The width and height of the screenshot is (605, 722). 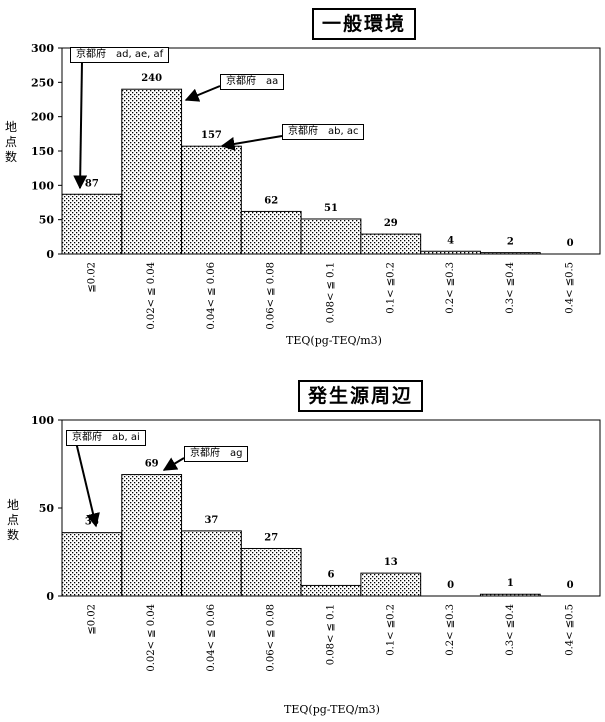 I want to click on data-label: 69, so click(x=152, y=464).